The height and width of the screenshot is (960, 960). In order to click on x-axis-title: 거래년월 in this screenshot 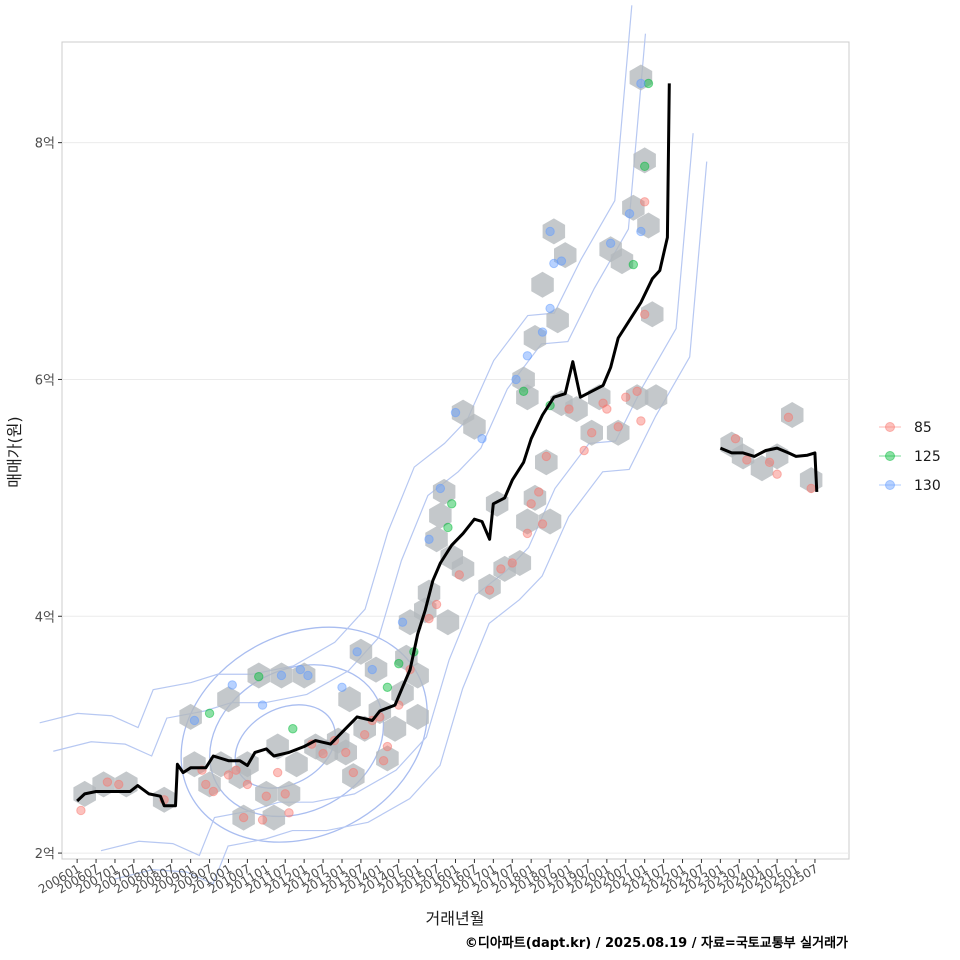, I will do `click(455, 918)`.